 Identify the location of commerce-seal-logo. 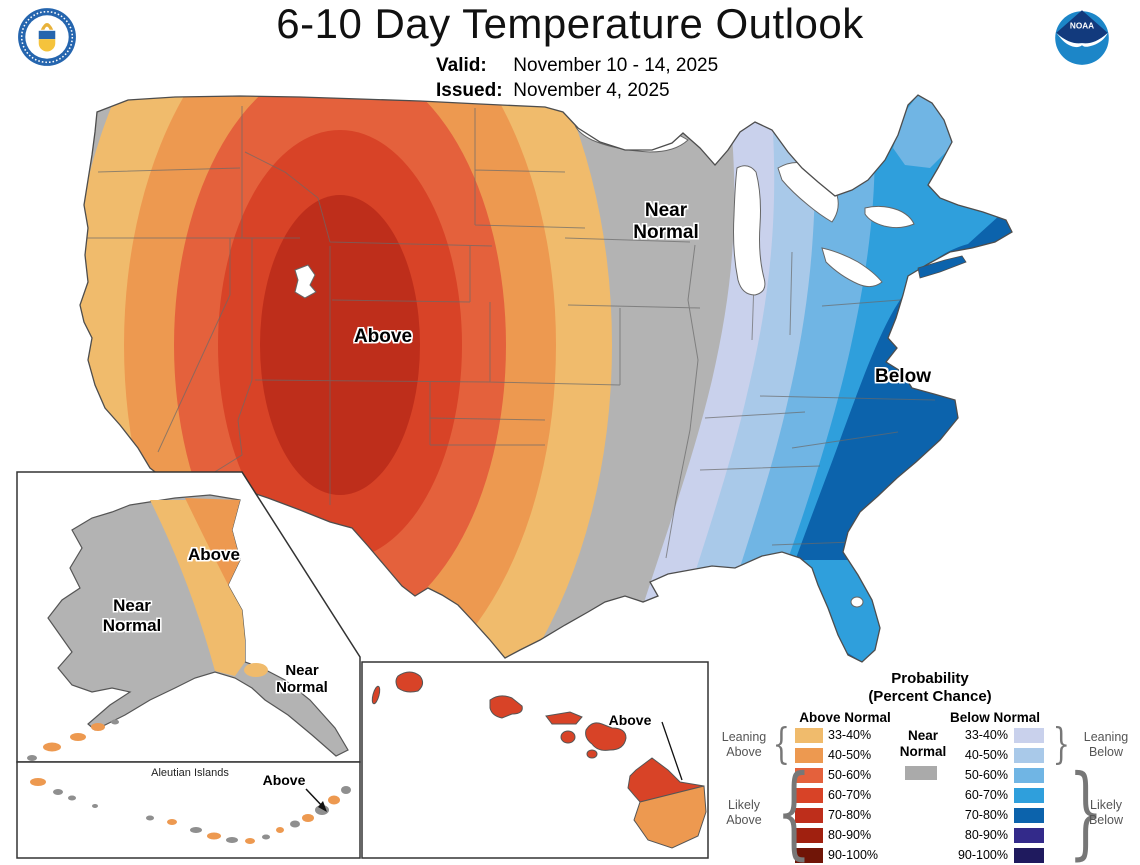
(47, 39).